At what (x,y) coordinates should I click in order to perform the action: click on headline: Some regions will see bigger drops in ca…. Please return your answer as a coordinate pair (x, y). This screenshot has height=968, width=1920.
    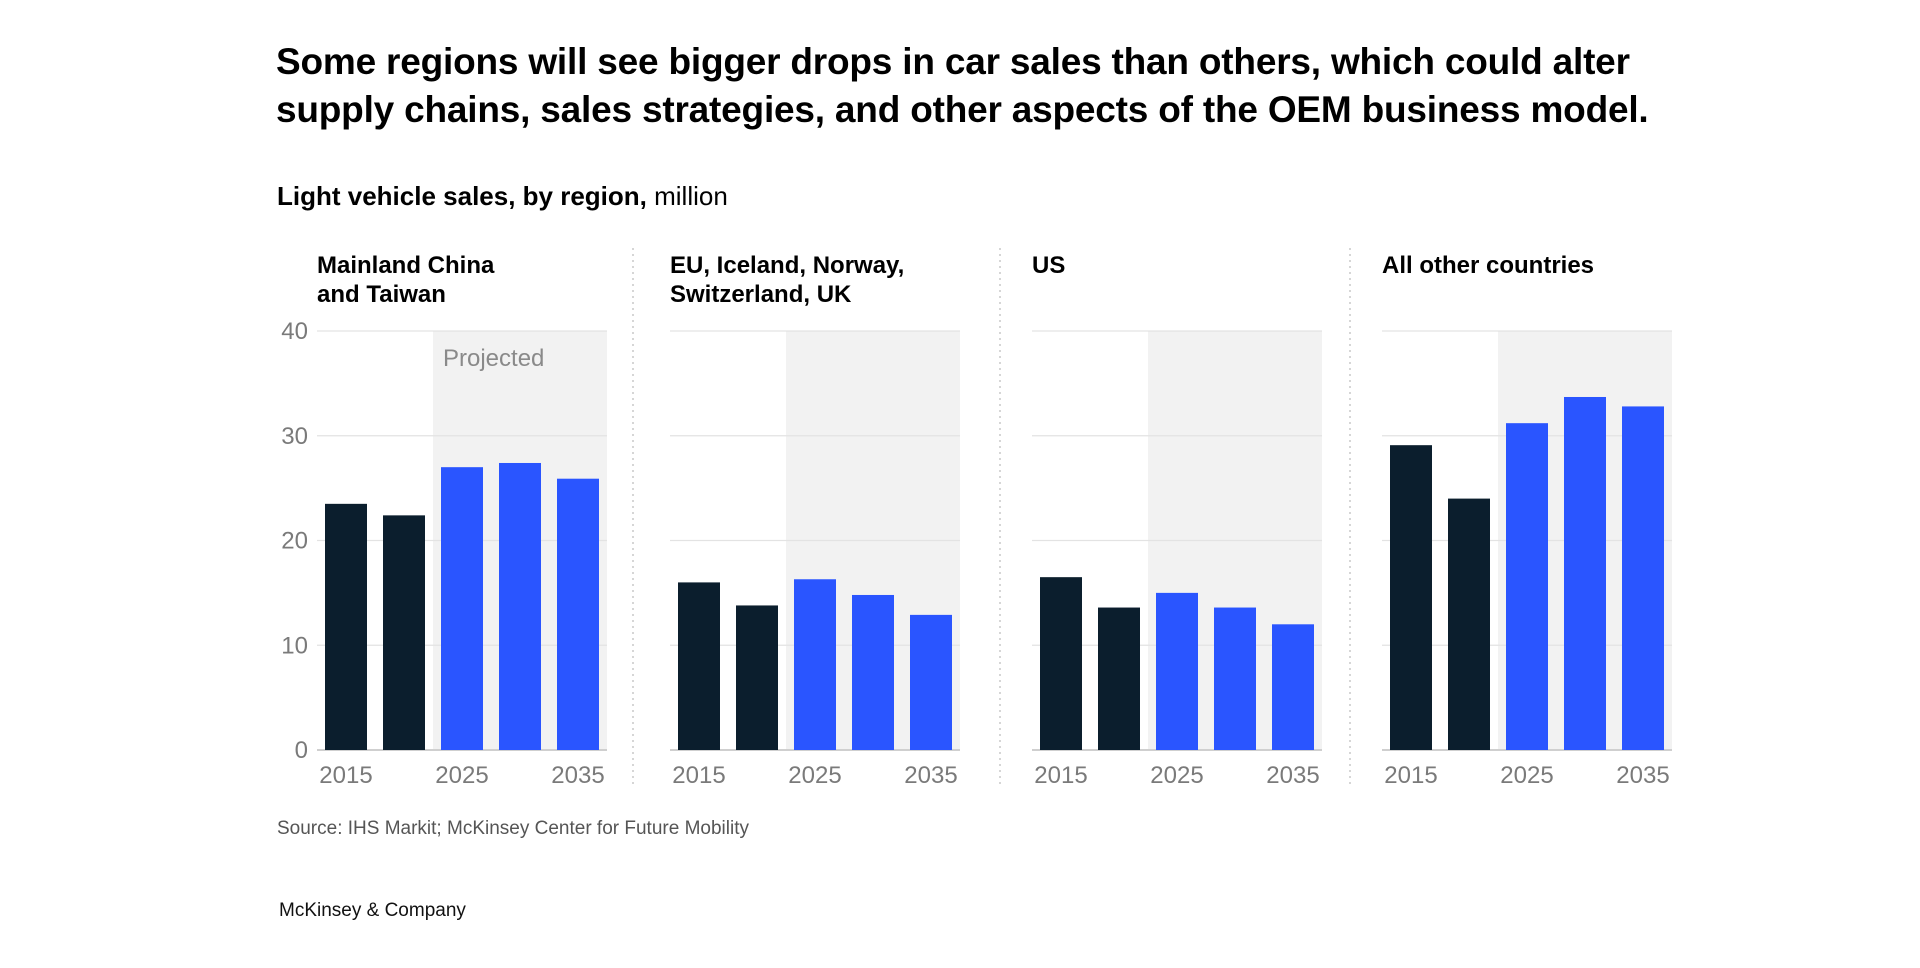
    Looking at the image, I should click on (962, 85).